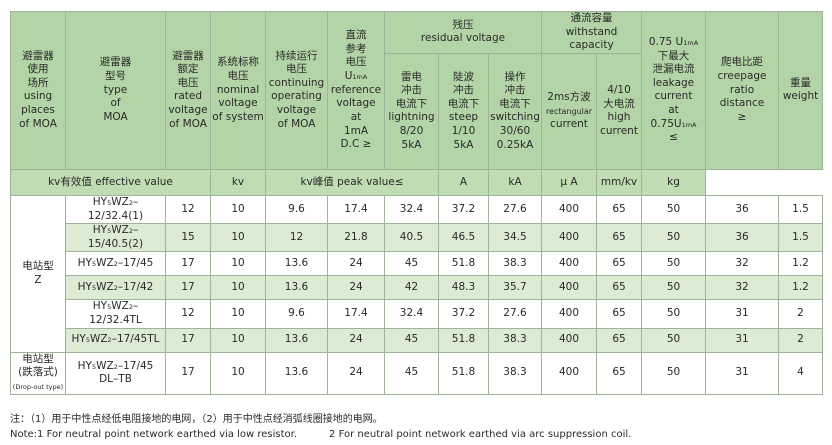 The width and height of the screenshot is (832, 445). I want to click on weight-cell: 2, so click(801, 340).